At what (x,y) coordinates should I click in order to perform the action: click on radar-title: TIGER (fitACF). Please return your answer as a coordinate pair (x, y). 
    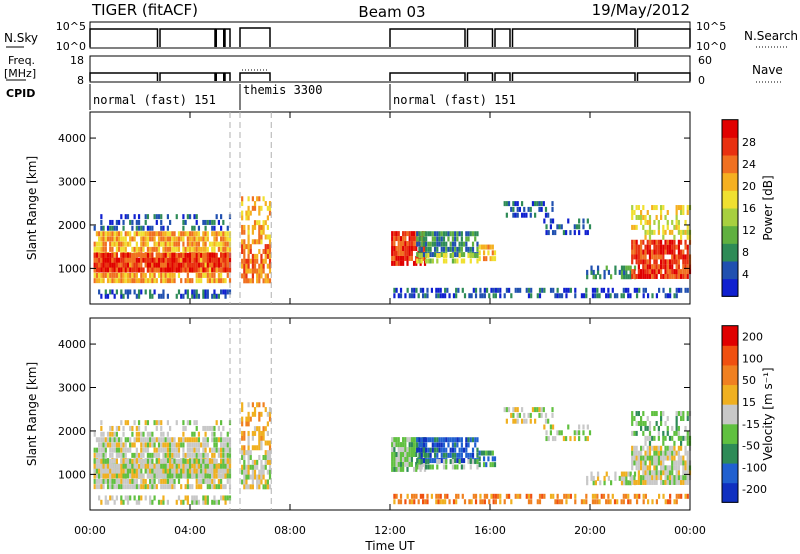
    Looking at the image, I should click on (144, 10).